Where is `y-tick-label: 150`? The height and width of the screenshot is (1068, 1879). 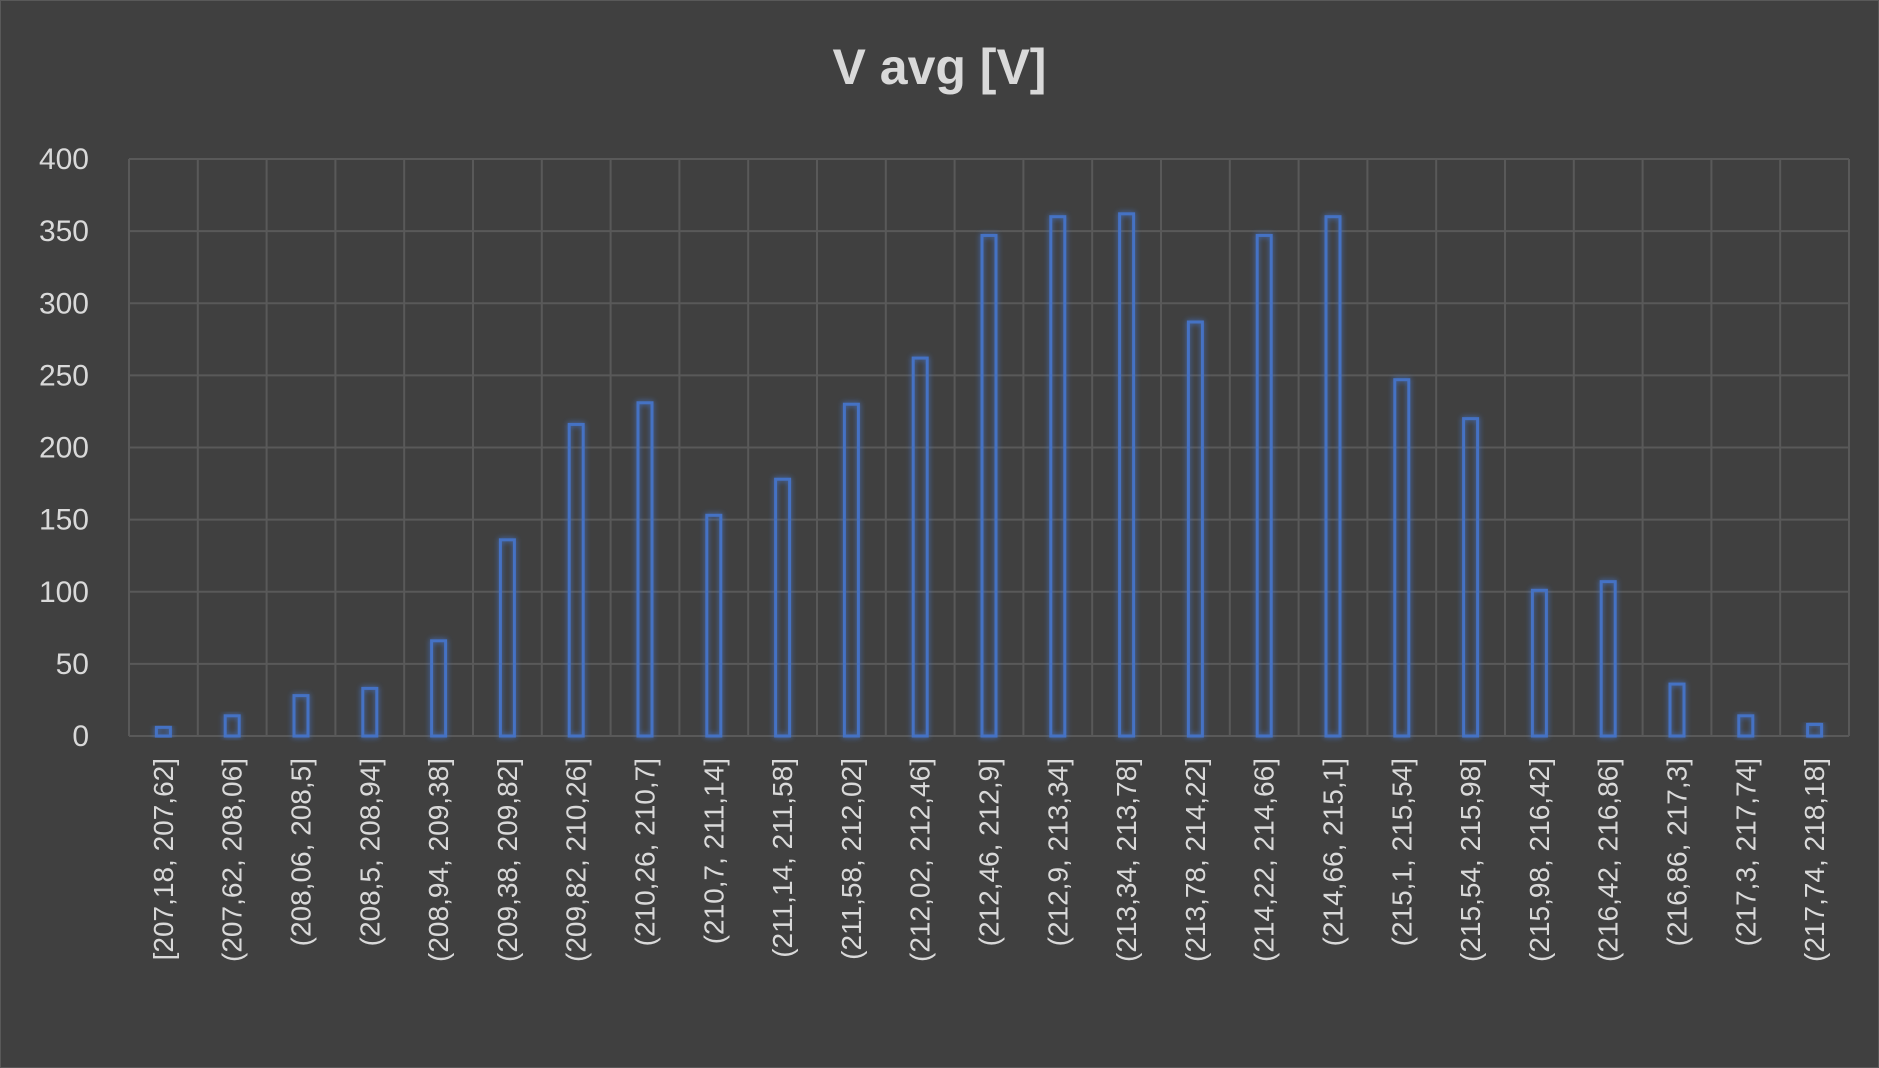
y-tick-label: 150 is located at coordinates (64, 520).